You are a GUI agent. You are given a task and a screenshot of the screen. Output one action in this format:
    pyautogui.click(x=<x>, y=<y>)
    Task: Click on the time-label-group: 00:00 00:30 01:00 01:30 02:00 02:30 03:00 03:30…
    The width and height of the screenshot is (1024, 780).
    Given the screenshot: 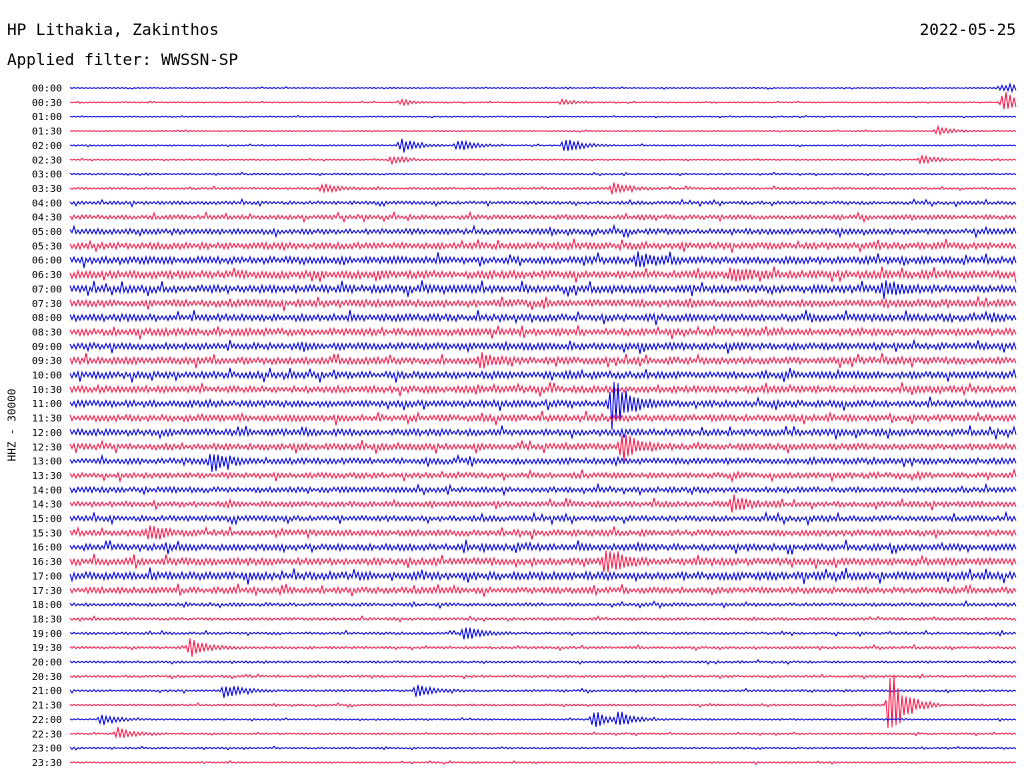 What is the action you would take?
    pyautogui.click(x=47, y=426)
    